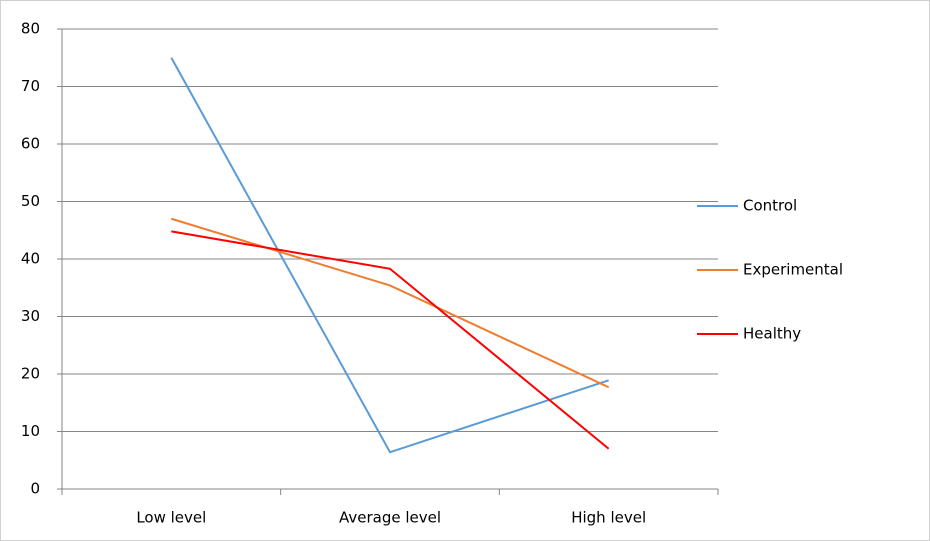 Image resolution: width=930 pixels, height=541 pixels. What do you see at coordinates (35, 489) in the screenshot?
I see `y-tick-label: 0` at bounding box center [35, 489].